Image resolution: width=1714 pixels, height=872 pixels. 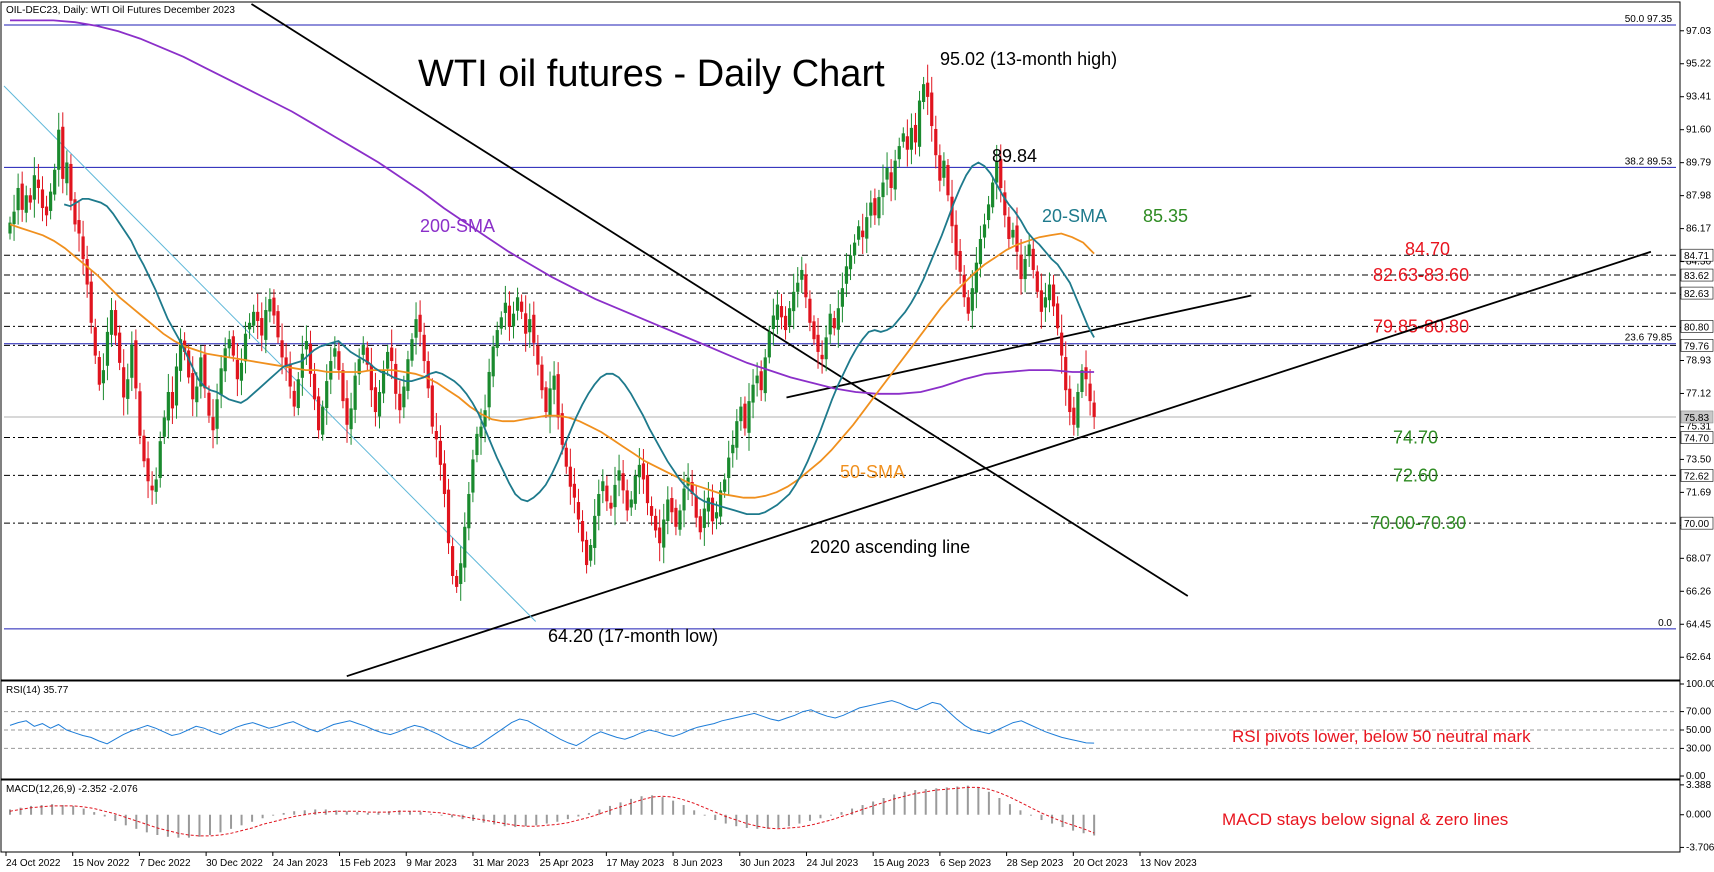 I want to click on price-tick-label: 87.98, so click(x=1698, y=196).